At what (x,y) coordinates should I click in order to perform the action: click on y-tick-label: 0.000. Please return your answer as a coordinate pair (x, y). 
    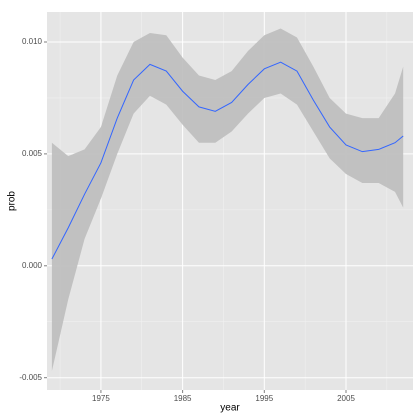
    Looking at the image, I should click on (32, 265).